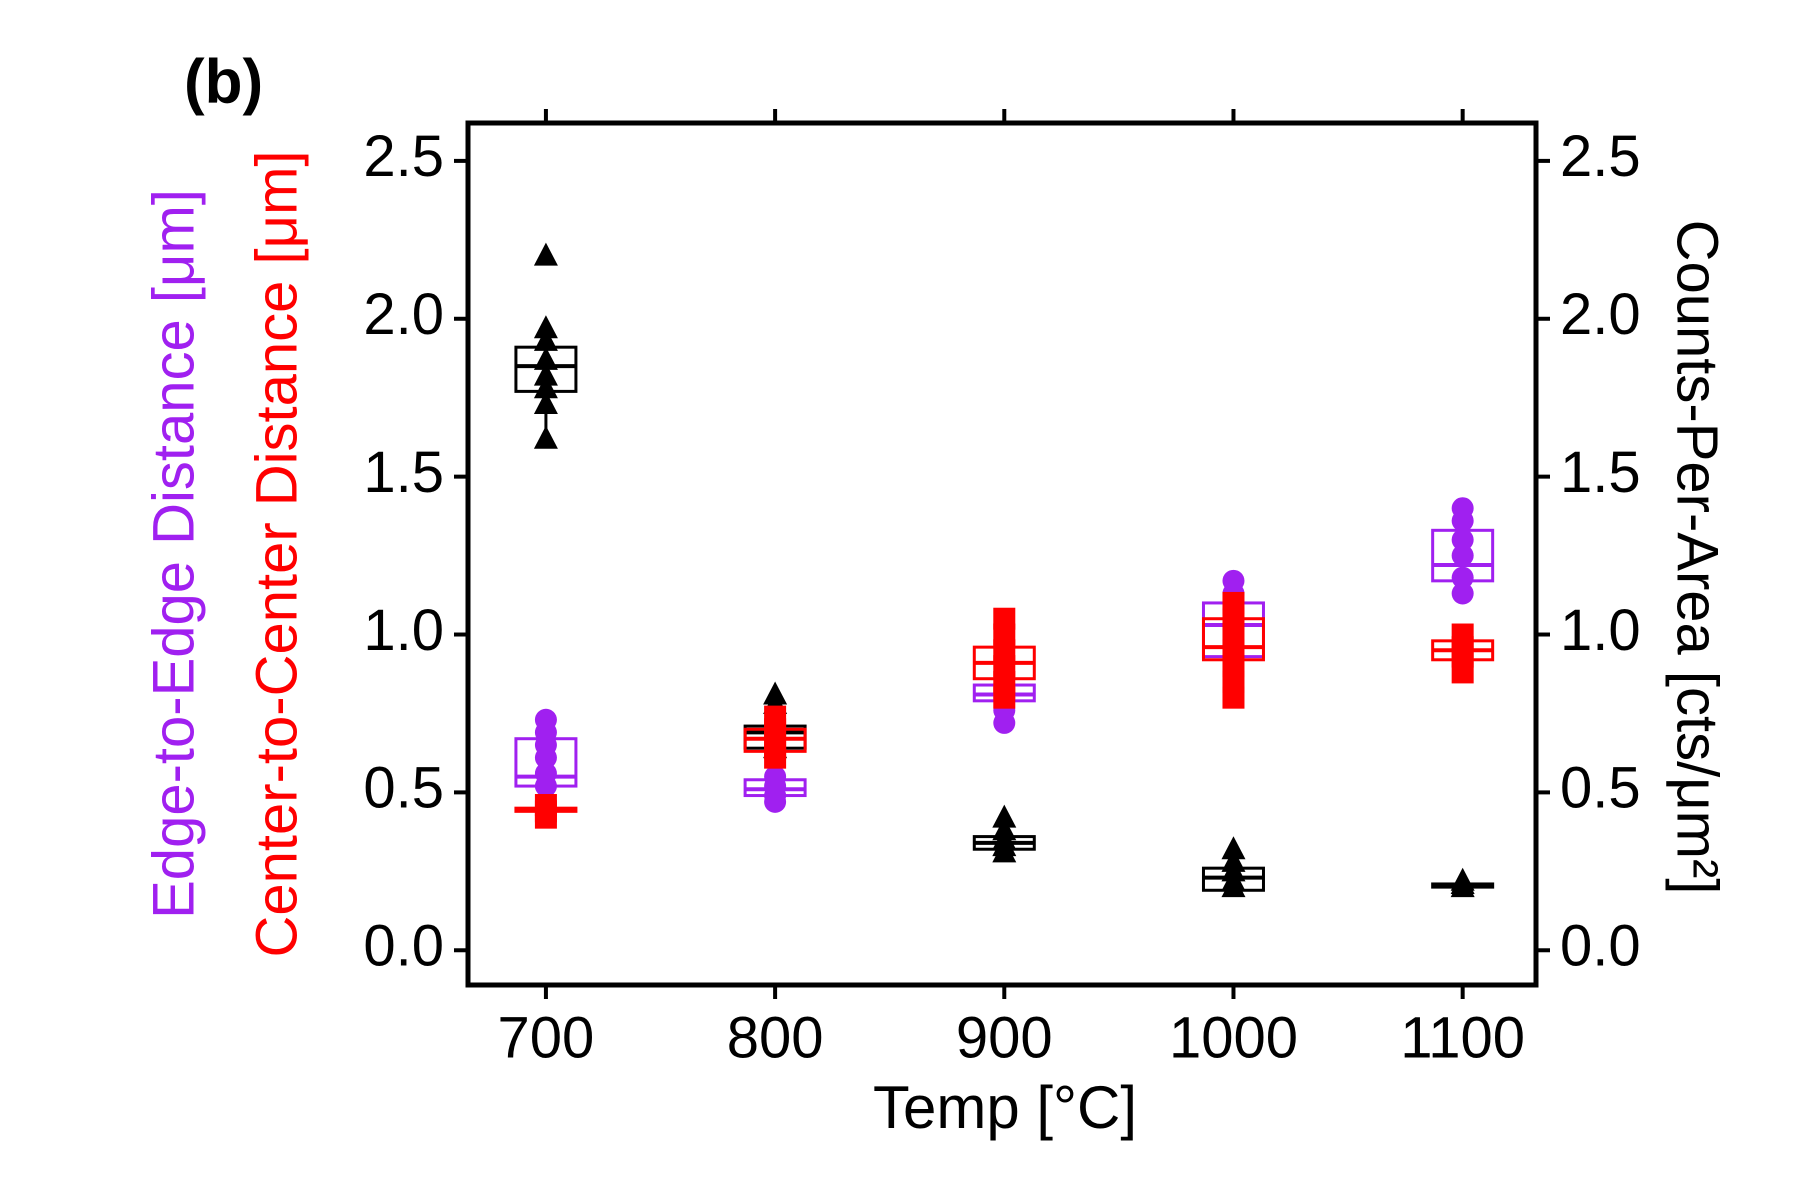  I want to click on y2-tick-label: 0.5, so click(1600, 788).